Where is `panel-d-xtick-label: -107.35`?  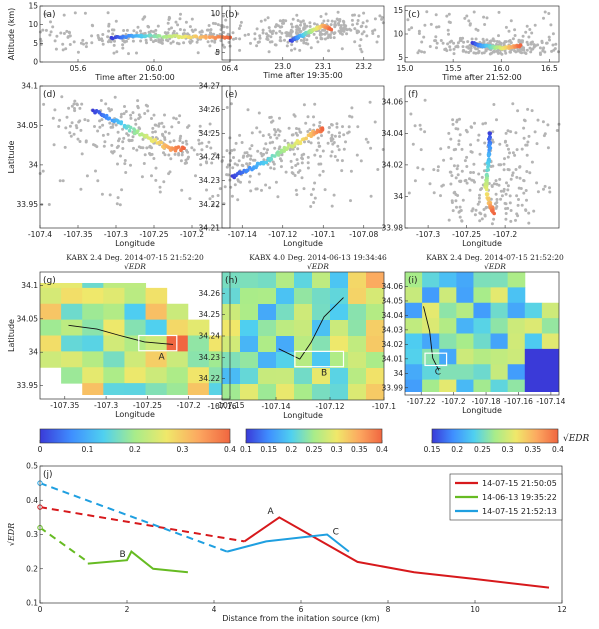
panel-d-xtick-label: -107.35 is located at coordinates (78, 234).